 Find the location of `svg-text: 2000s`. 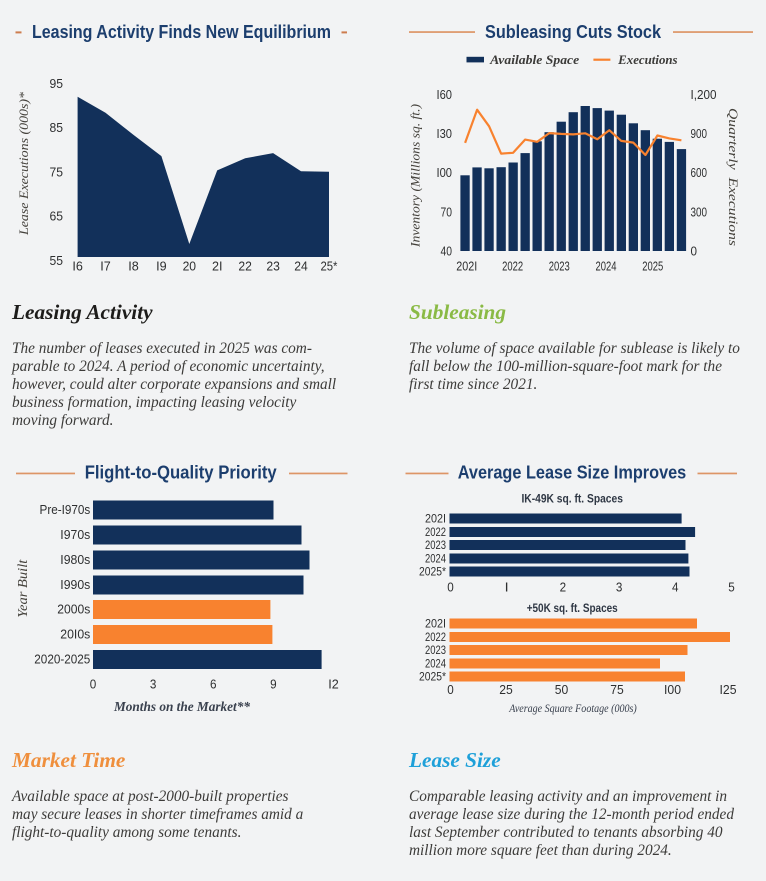

svg-text: 2000s is located at coordinates (73, 610).